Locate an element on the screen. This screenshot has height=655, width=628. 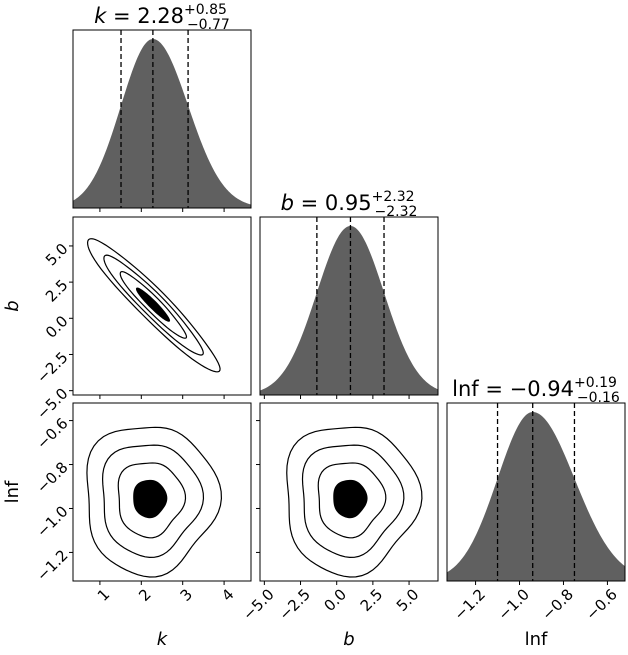
panel-frame-k-b is located at coordinates (162, 306).